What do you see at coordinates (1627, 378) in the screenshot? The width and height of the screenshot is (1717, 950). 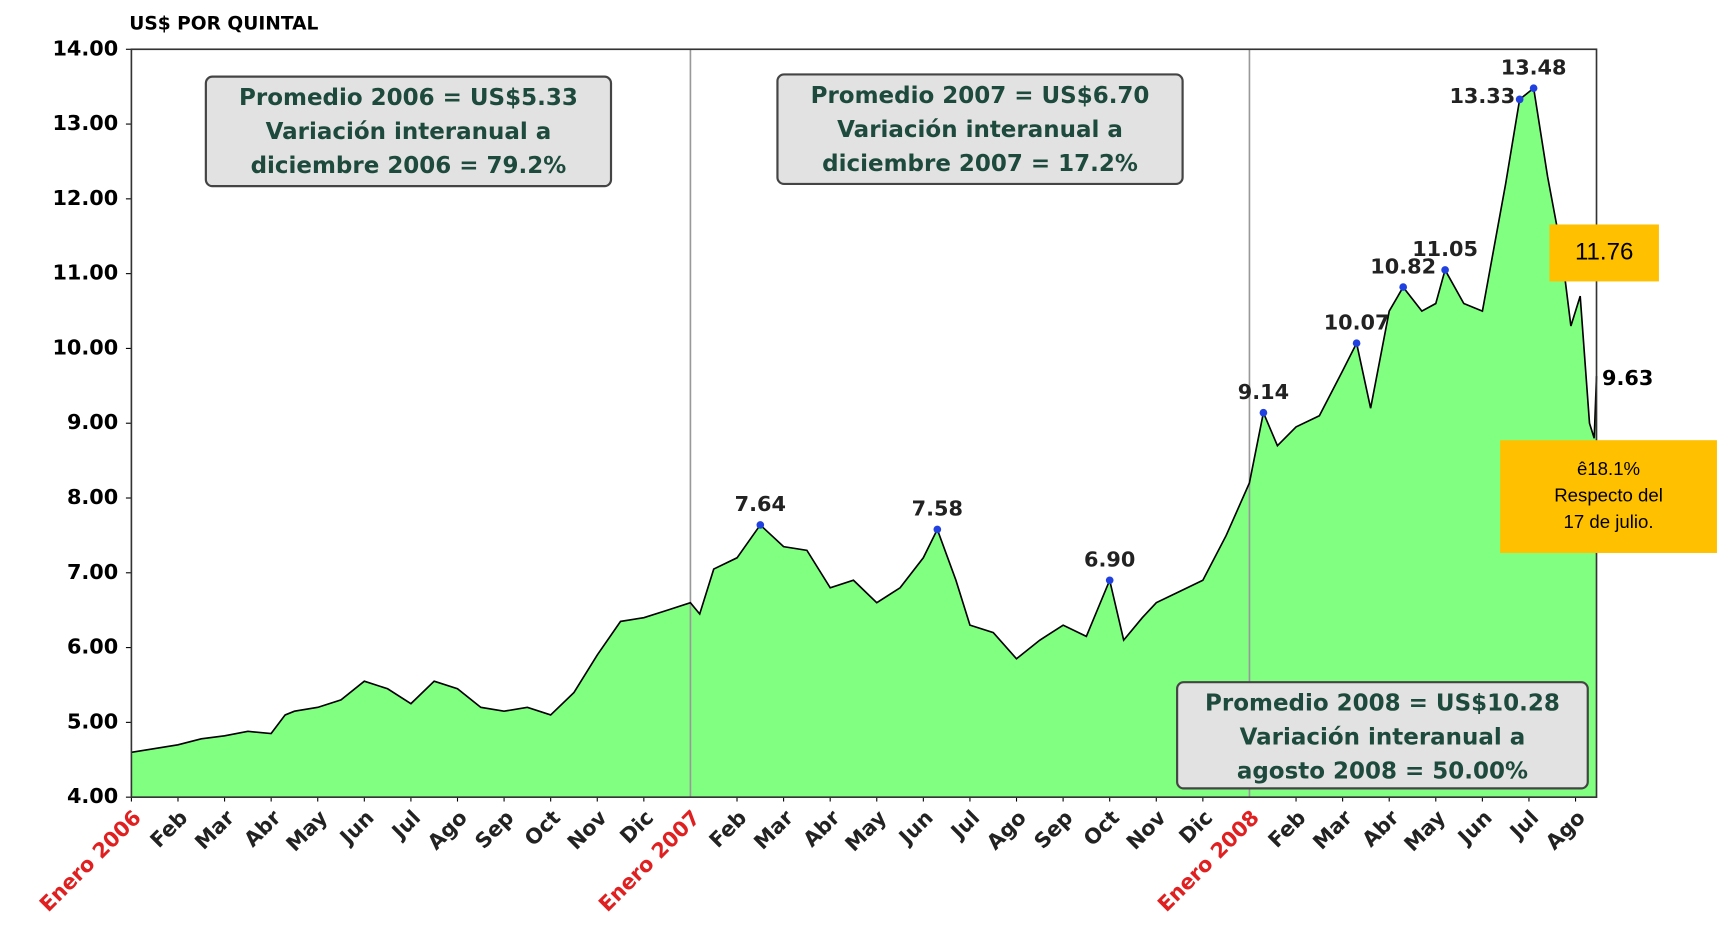 I see `last-value-label: 9.63` at bounding box center [1627, 378].